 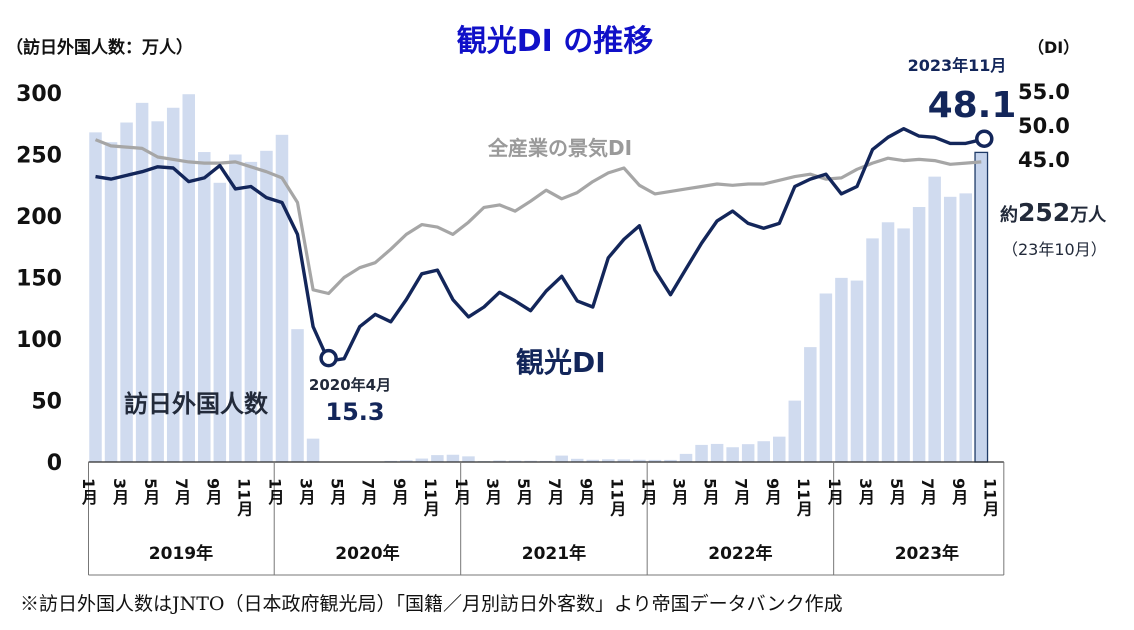 What do you see at coordinates (972, 105) in the screenshot?
I see `high-point-value: 48.1` at bounding box center [972, 105].